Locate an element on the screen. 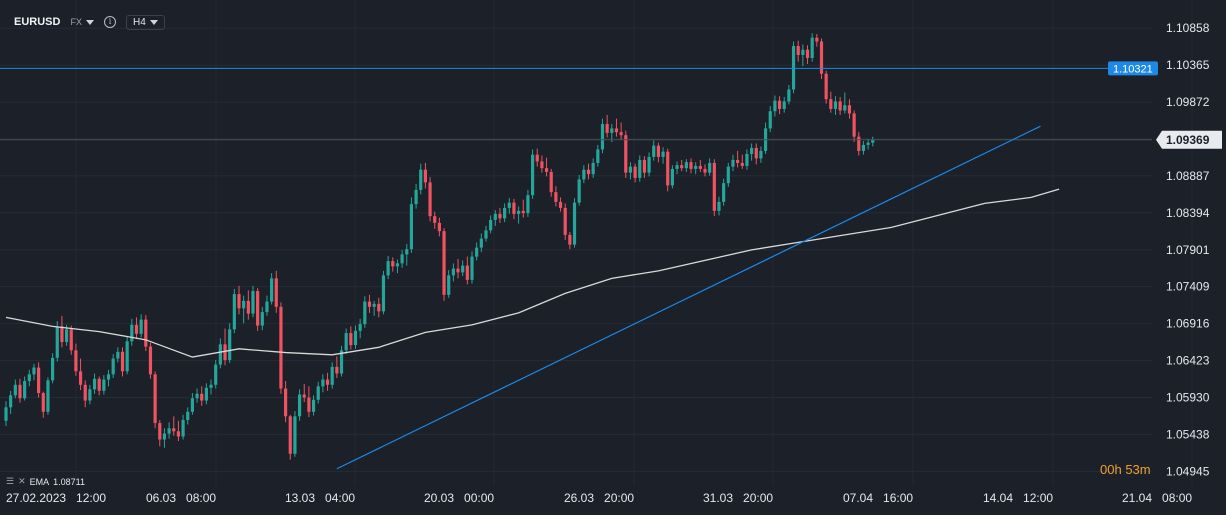 This screenshot has width=1226, height=515. timeframe-selector: H4 is located at coordinates (145, 22).